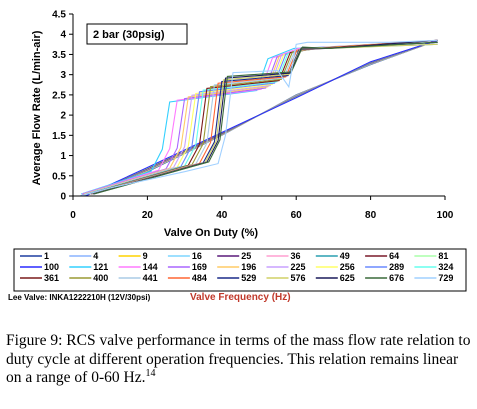 Image resolution: width=477 pixels, height=409 pixels. Describe the element at coordinates (222, 215) in the screenshot. I see `x-tick-label: 40` at that location.